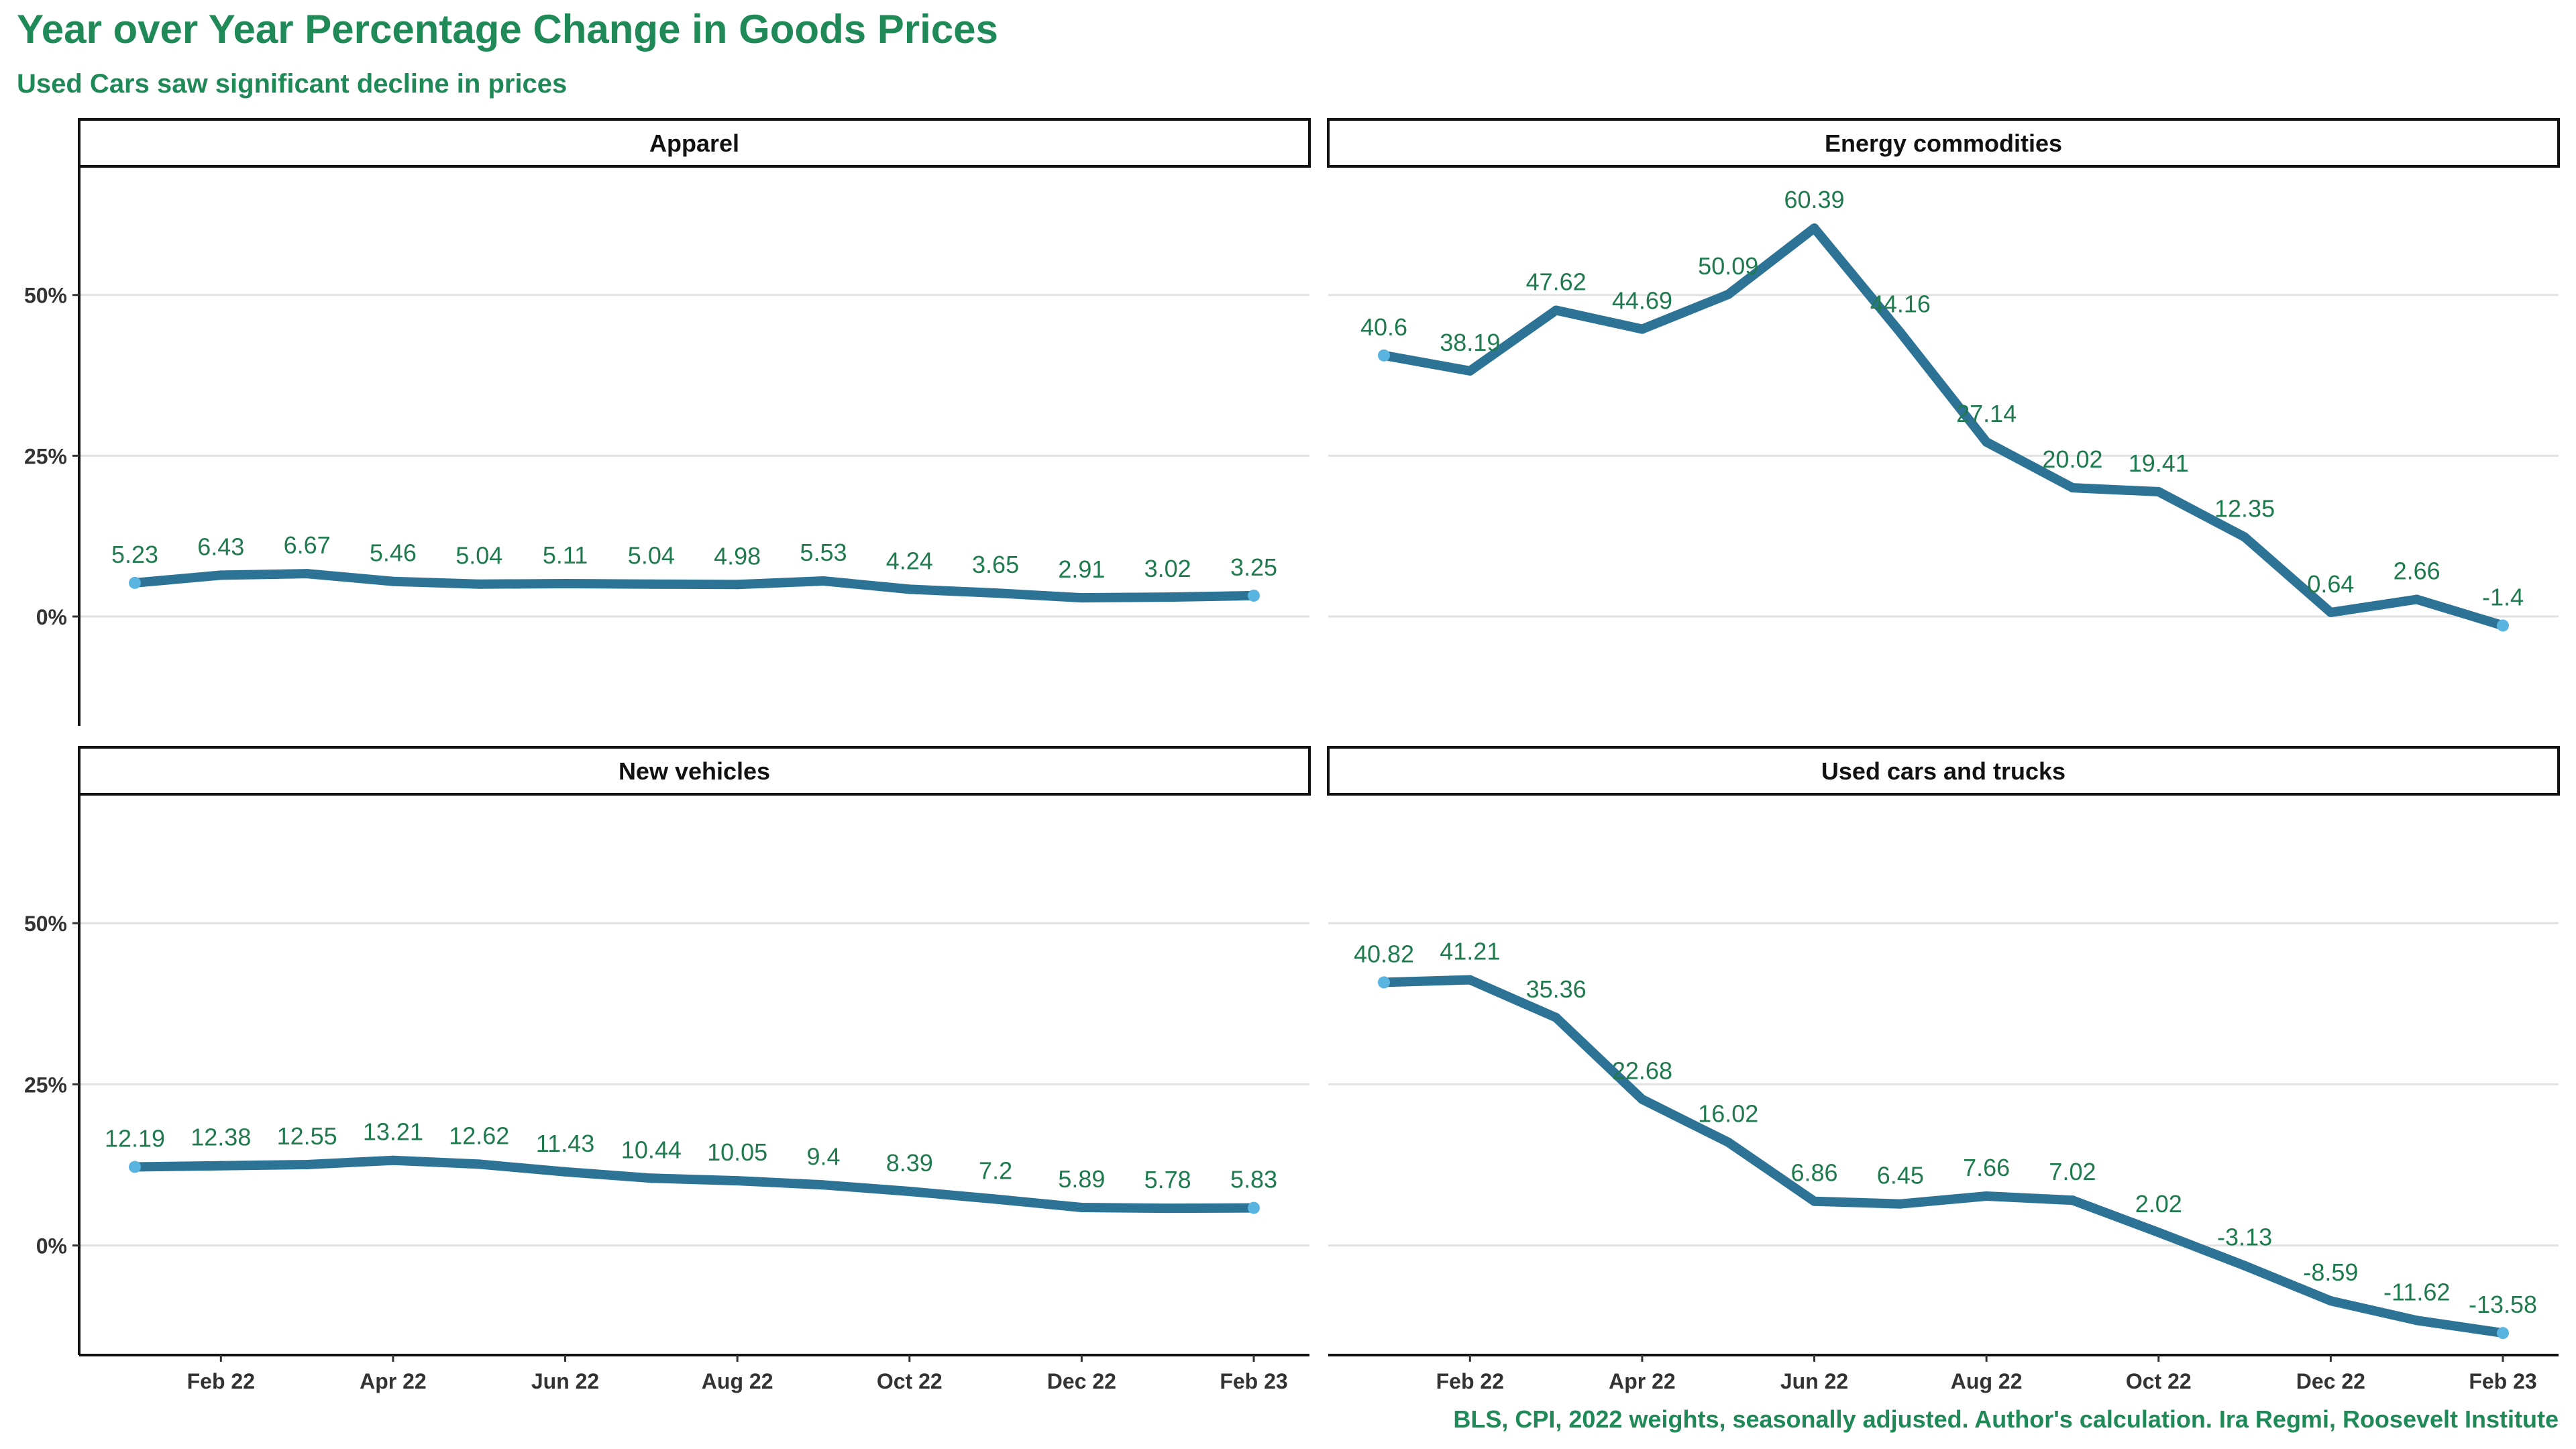 The image size is (2576, 1449). Describe the element at coordinates (1556, 282) in the screenshot. I see `data-label-energy-commodities-2: 47.62` at that location.